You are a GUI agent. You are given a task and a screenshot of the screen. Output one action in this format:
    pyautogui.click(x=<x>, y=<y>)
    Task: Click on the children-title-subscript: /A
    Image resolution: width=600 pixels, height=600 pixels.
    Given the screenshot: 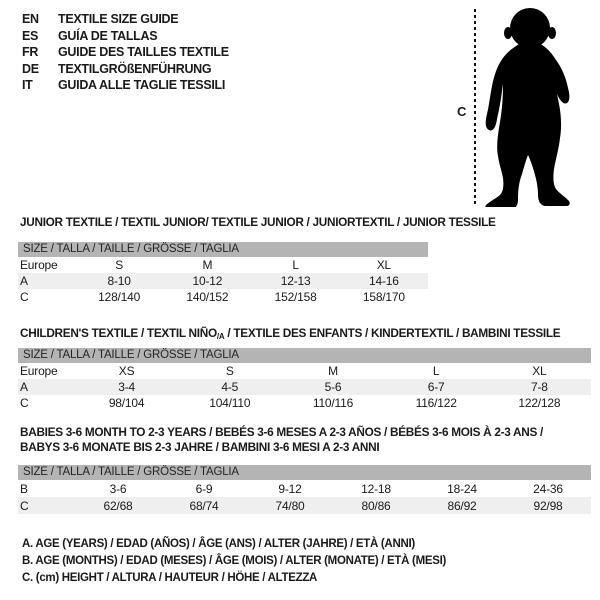 What is the action you would take?
    pyautogui.click(x=220, y=336)
    